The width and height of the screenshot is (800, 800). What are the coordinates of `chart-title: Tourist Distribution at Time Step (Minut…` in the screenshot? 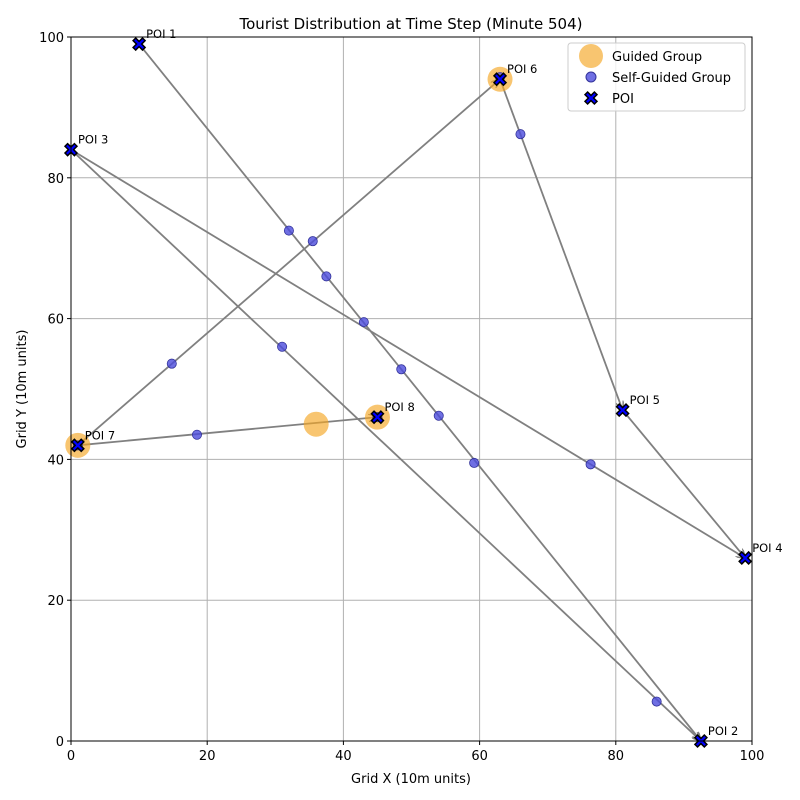 It's located at (411, 24).